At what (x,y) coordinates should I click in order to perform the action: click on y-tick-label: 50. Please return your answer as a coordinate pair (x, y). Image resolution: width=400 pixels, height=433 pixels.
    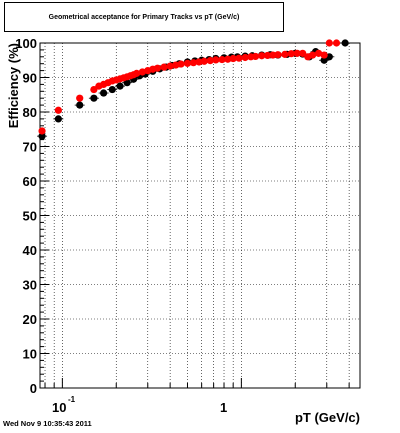
    Looking at the image, I should click on (30, 216).